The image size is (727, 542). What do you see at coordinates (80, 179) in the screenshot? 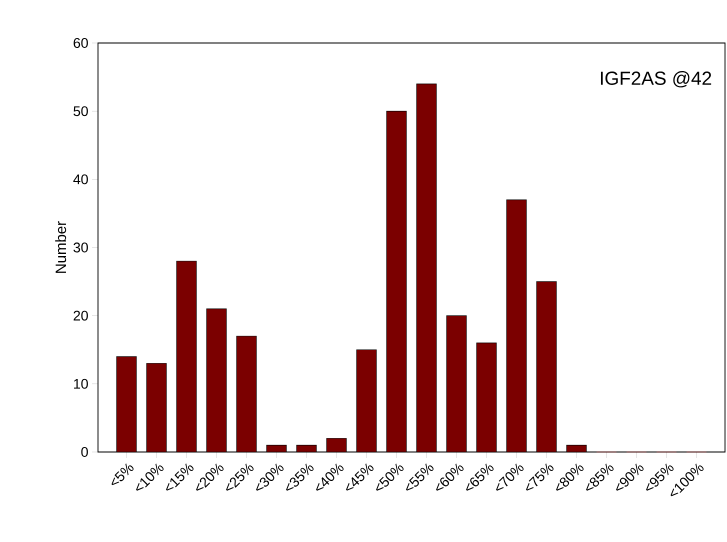
I see `y-tick-label: 40` at bounding box center [80, 179].